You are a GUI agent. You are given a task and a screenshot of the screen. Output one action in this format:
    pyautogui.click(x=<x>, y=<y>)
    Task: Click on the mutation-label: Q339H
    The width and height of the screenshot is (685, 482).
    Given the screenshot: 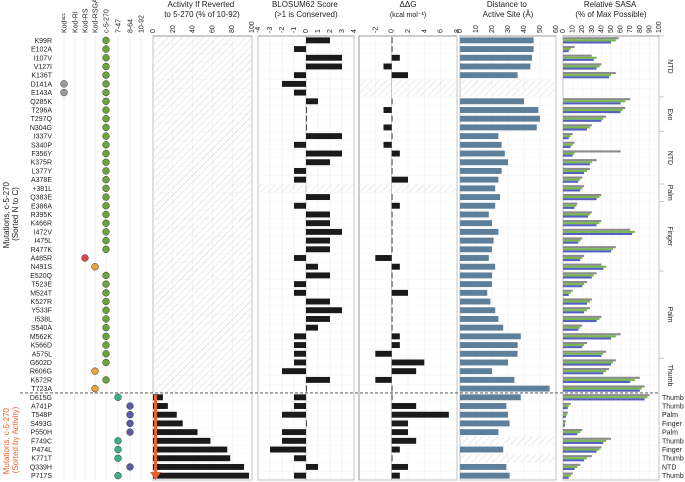 What is the action you would take?
    pyautogui.click(x=41, y=467)
    